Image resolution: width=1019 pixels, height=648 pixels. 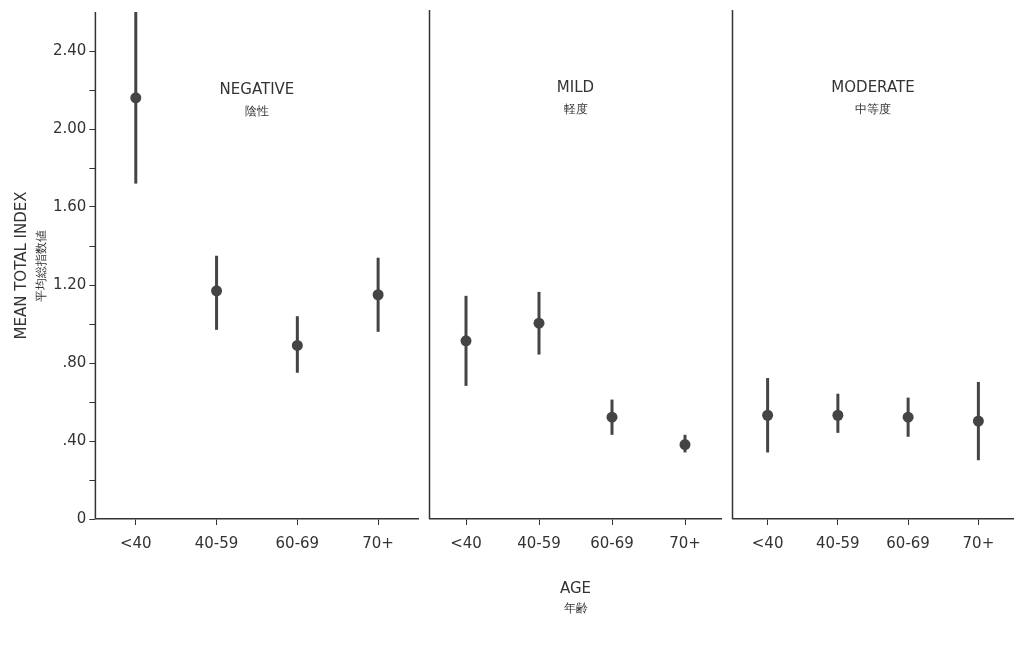 What do you see at coordinates (74, 361) in the screenshot?
I see `y-tick-label: .80` at bounding box center [74, 361].